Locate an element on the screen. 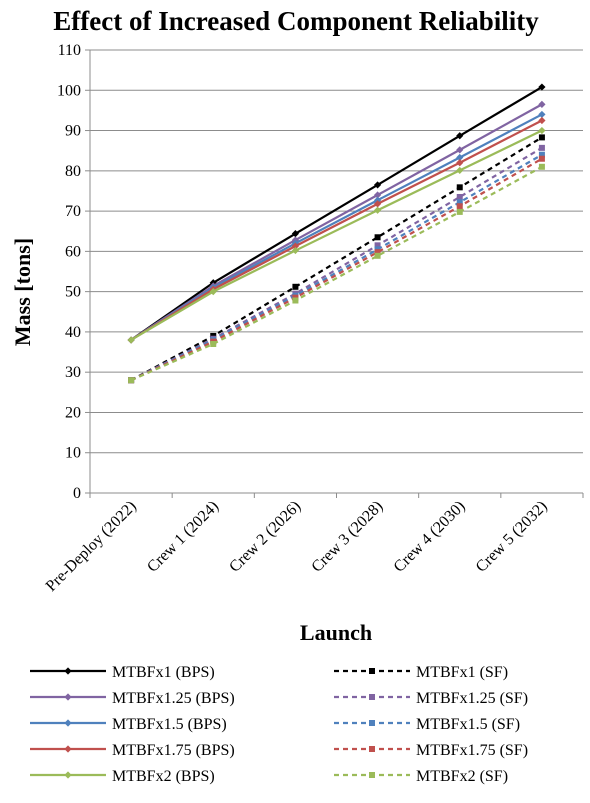 Image resolution: width=590 pixels, height=803 pixels. y-tick-labels: 0 10 20 30 40 50 60 70 80 90 100 110 is located at coordinates (69, 272).